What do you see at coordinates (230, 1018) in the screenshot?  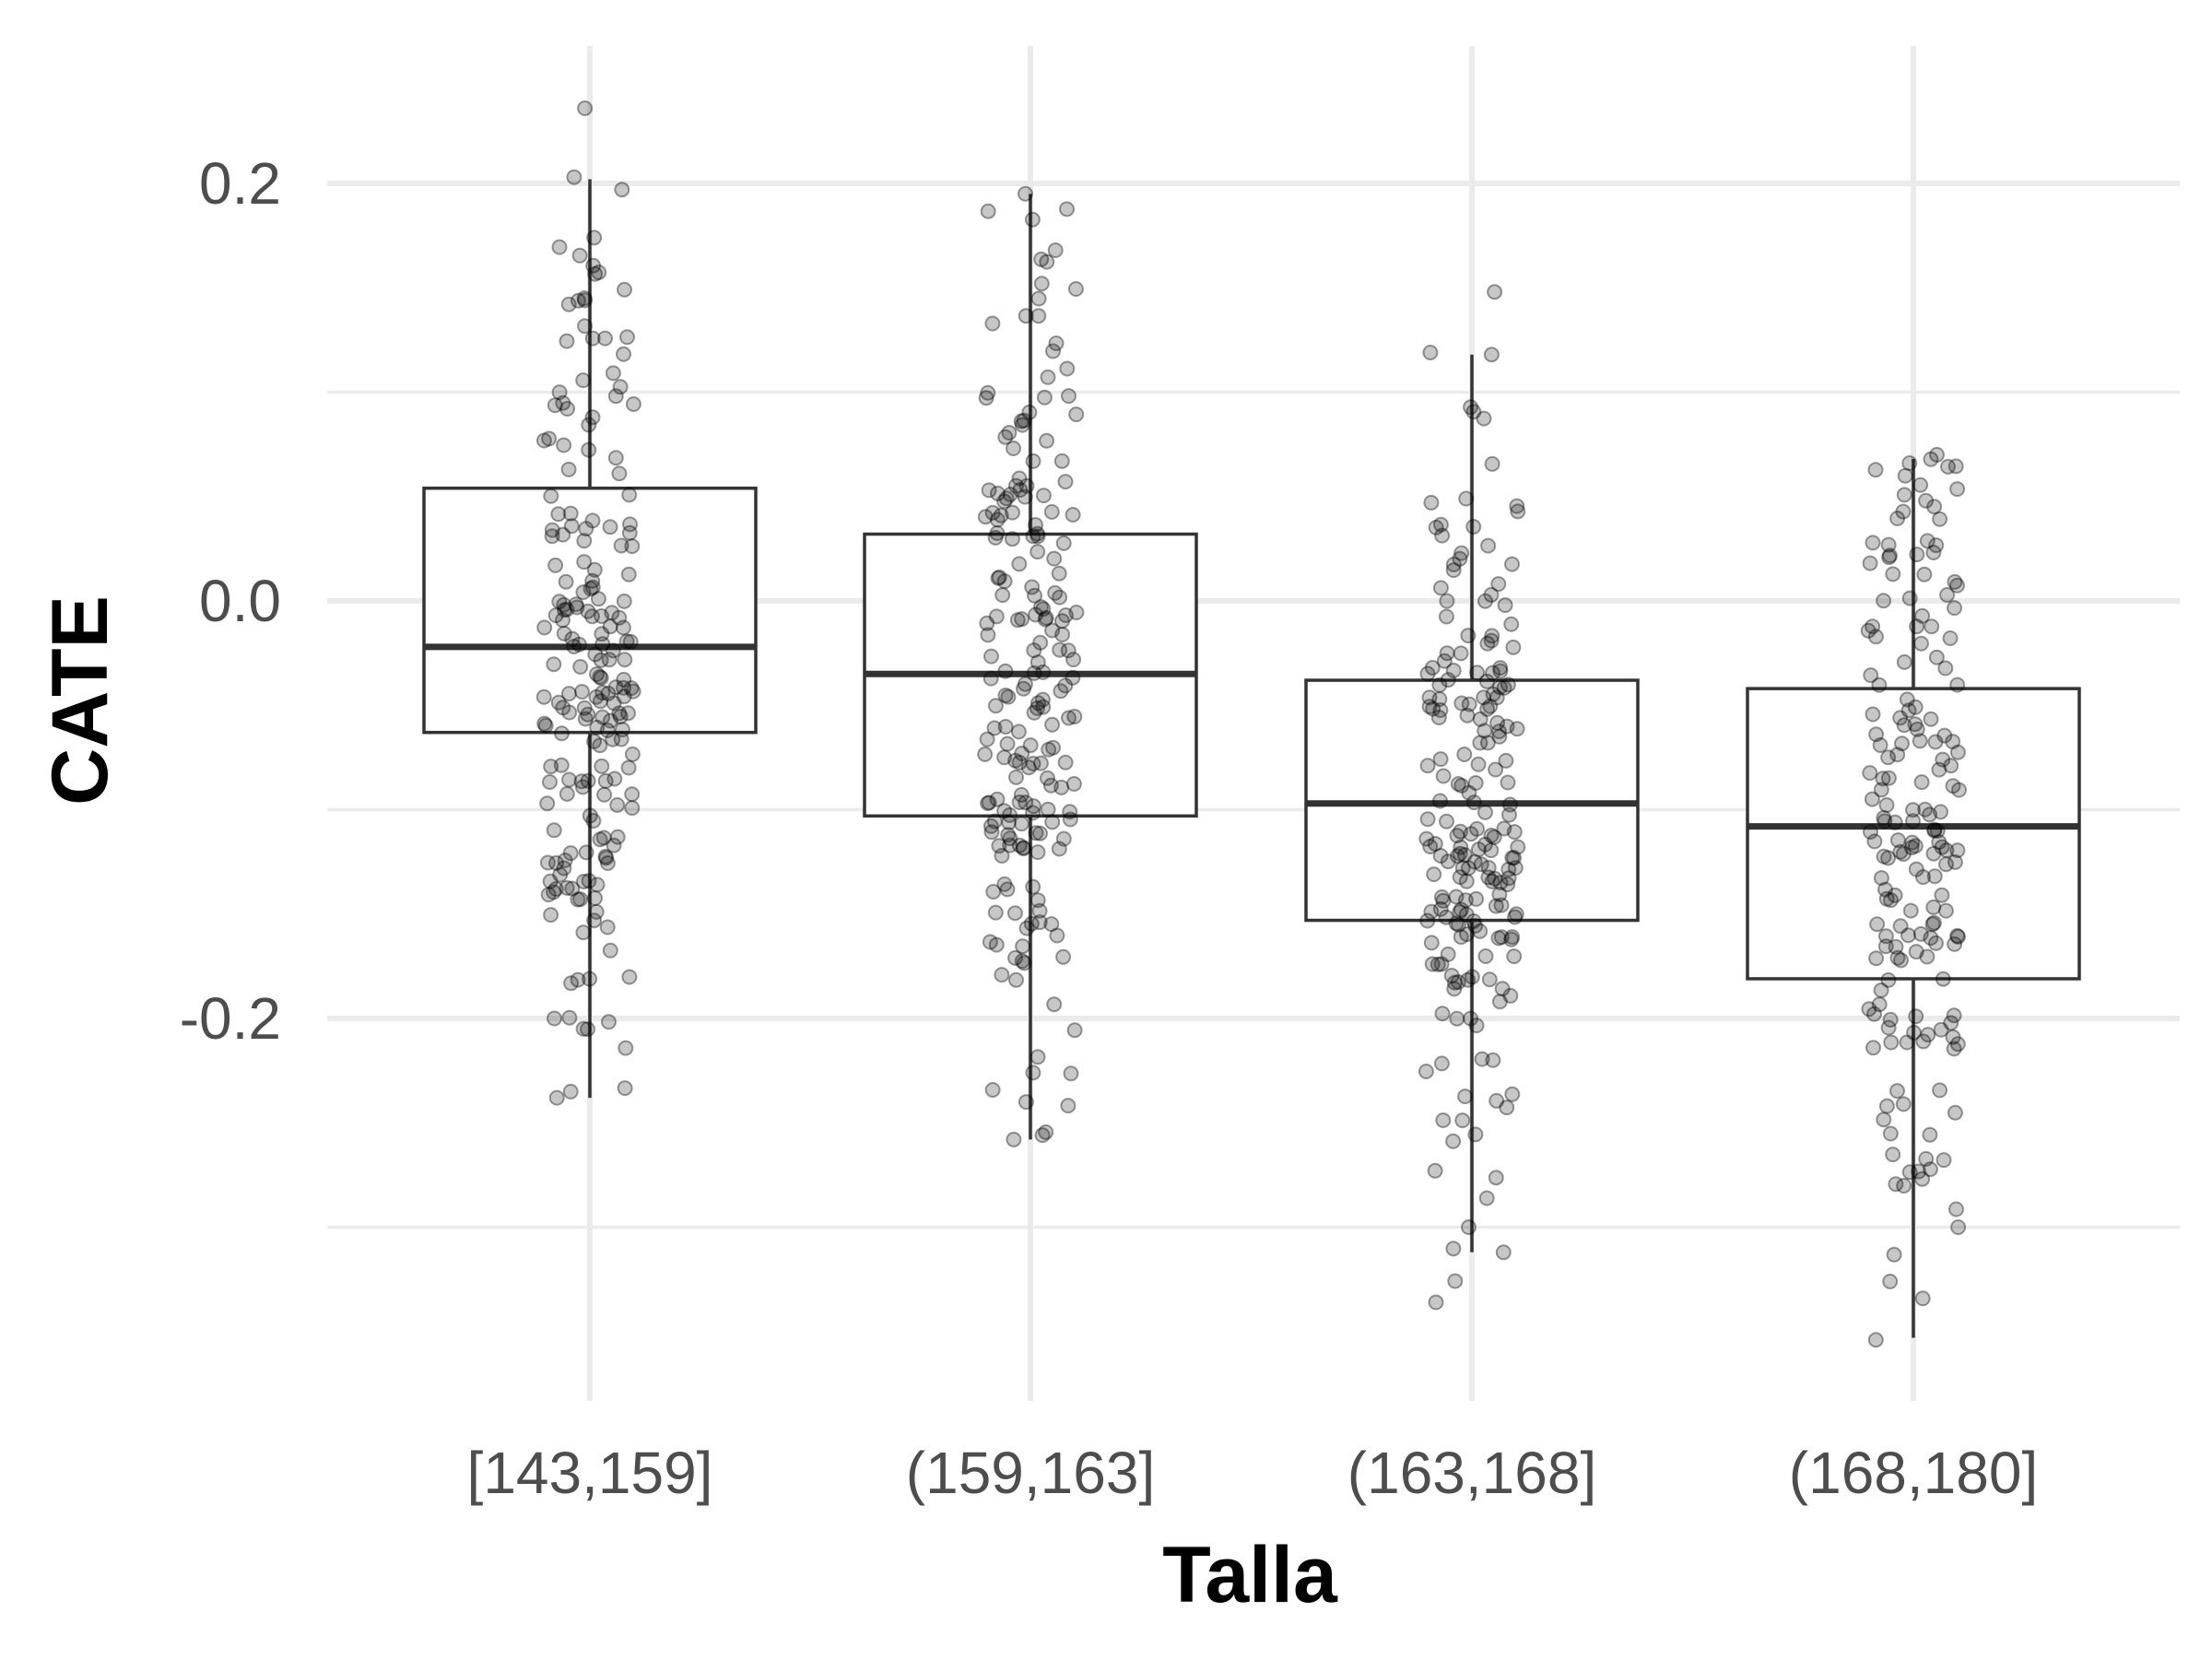 I see `y-tick-label: -0.2` at bounding box center [230, 1018].